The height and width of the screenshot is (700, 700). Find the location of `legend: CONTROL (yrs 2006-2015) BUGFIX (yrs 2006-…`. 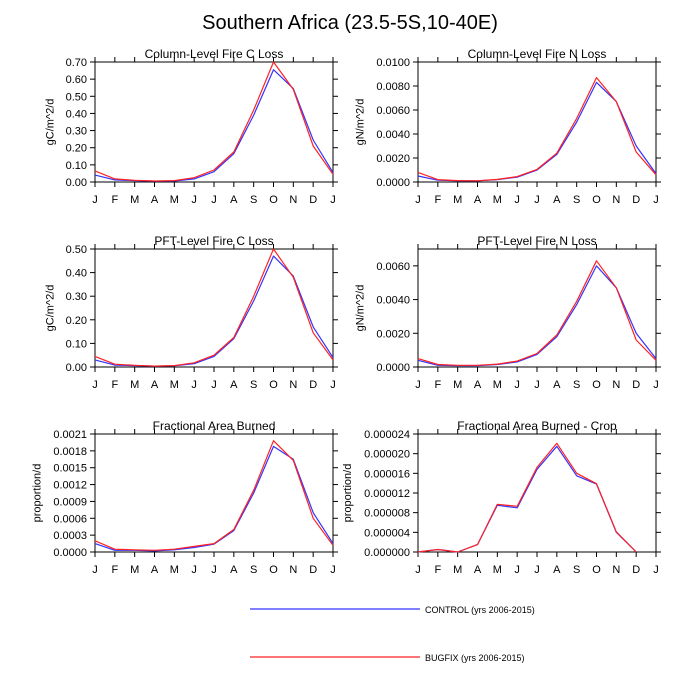

legend: CONTROL (yrs 2006-2015) BUGFIX (yrs 2006-… is located at coordinates (392, 634).